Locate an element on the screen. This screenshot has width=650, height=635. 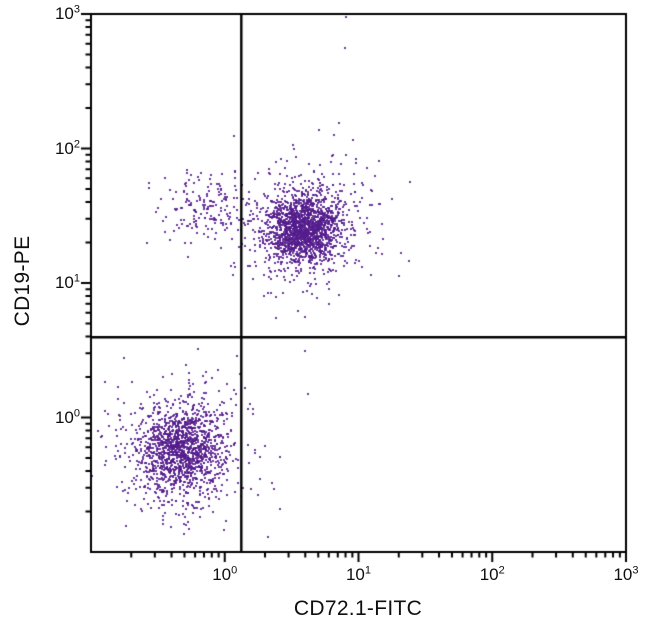
y-tick-label-10e0: 10⁰ is located at coordinates (67, 416).